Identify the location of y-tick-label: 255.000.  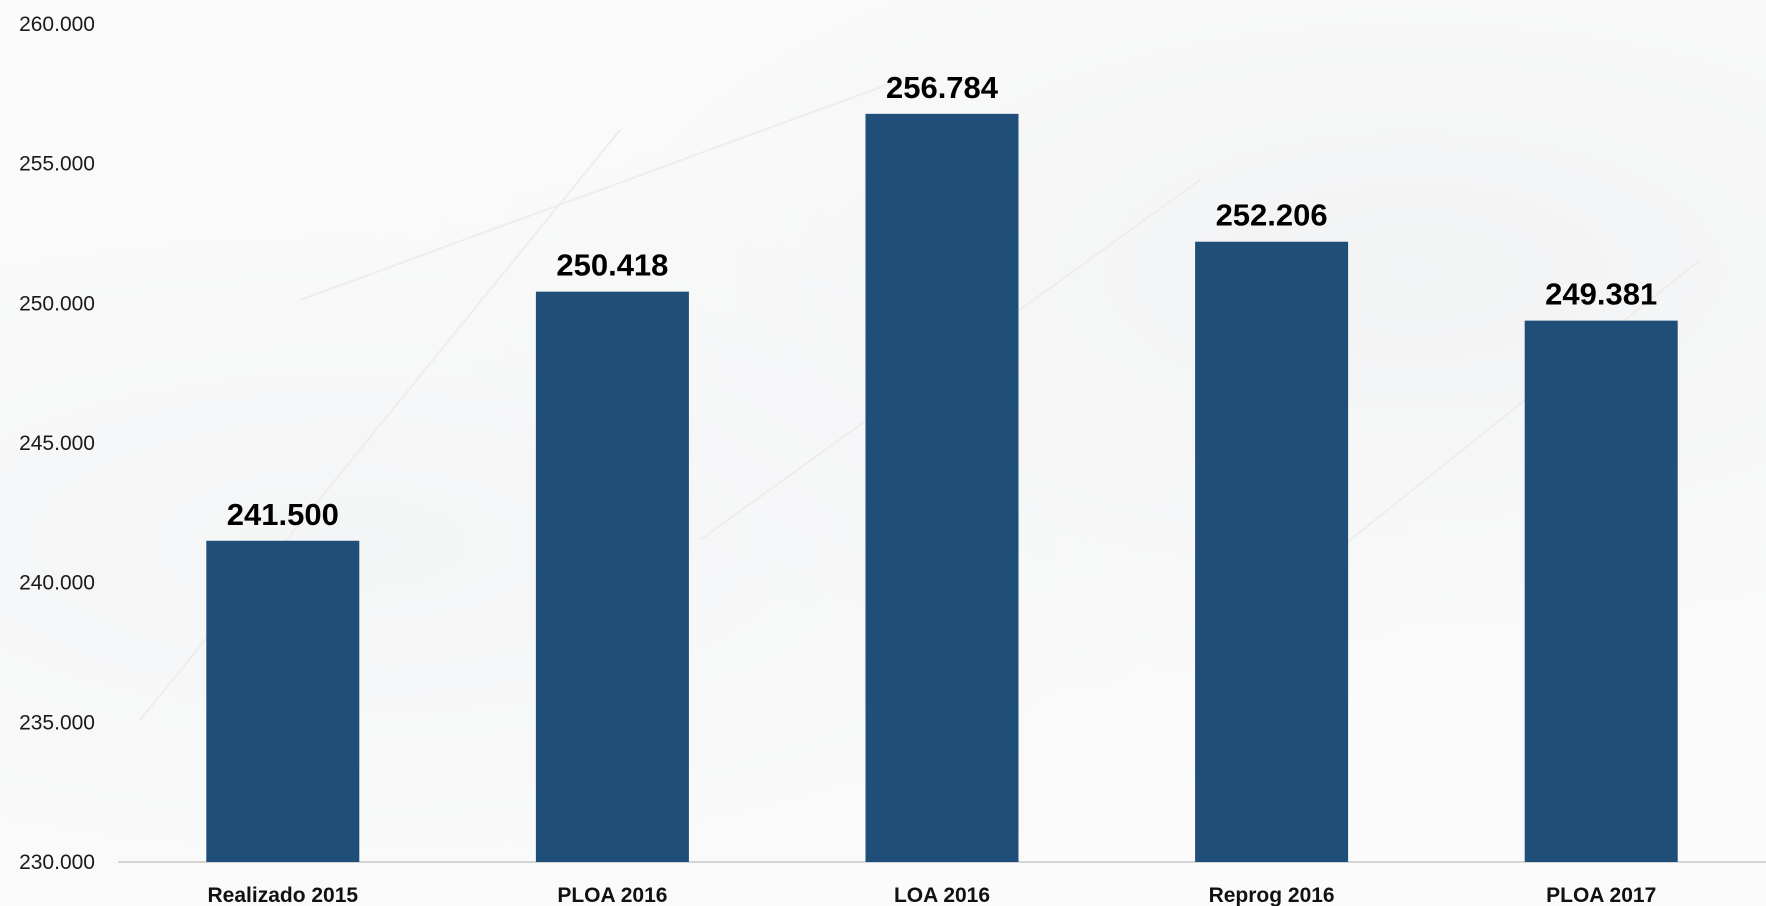
(57, 164).